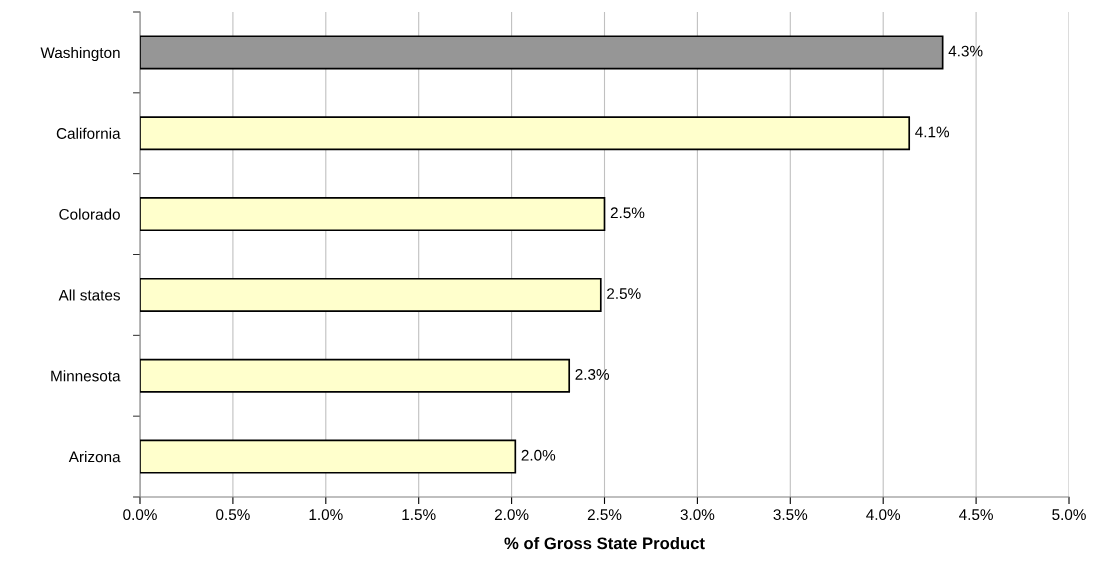 This screenshot has height=577, width=1097. What do you see at coordinates (89, 295) in the screenshot?
I see `y-tick-label: All states` at bounding box center [89, 295].